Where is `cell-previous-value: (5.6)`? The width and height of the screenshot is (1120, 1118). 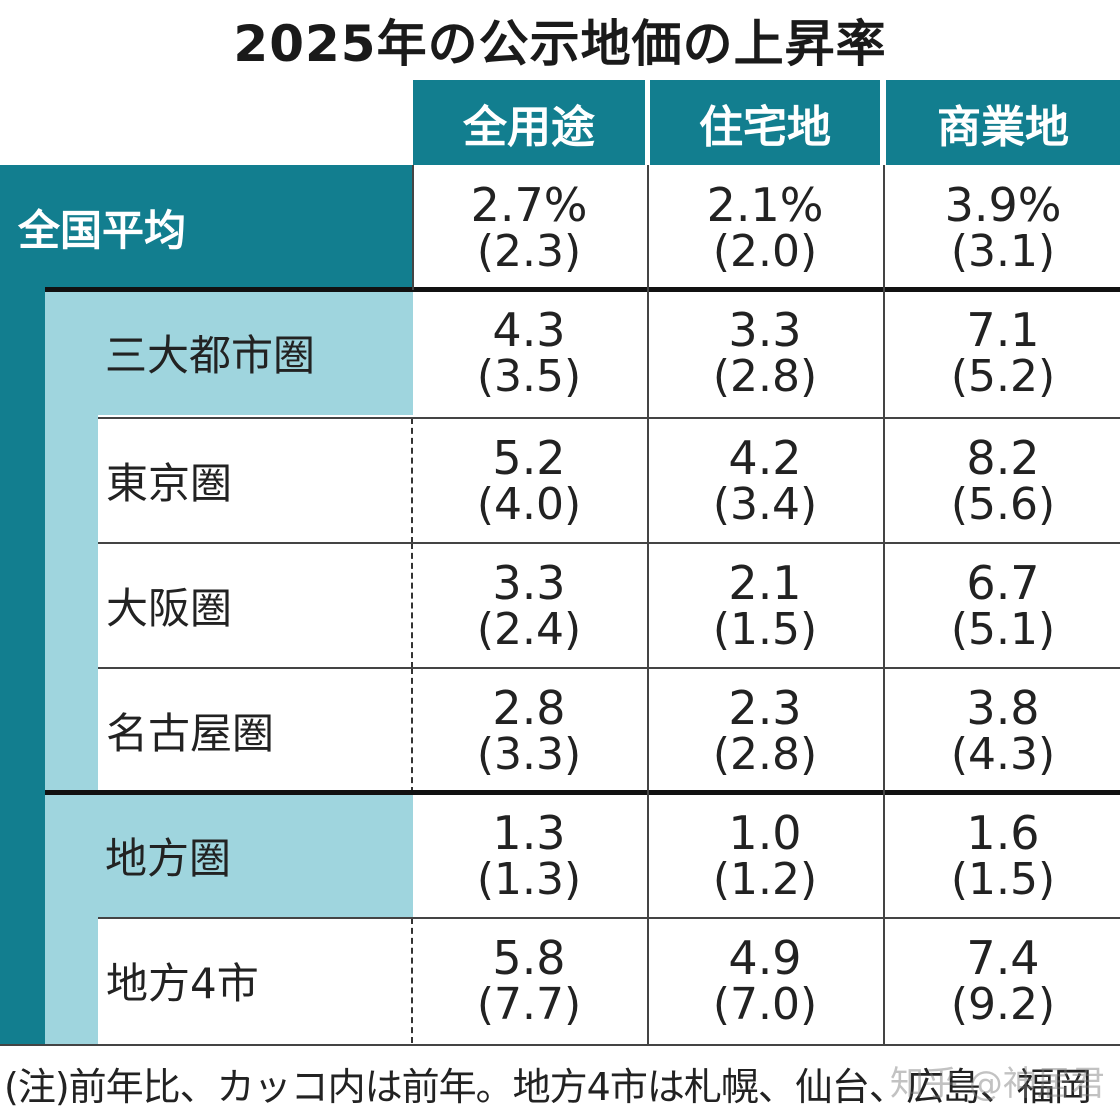
cell-previous-value: (5.6) is located at coordinates (1003, 504).